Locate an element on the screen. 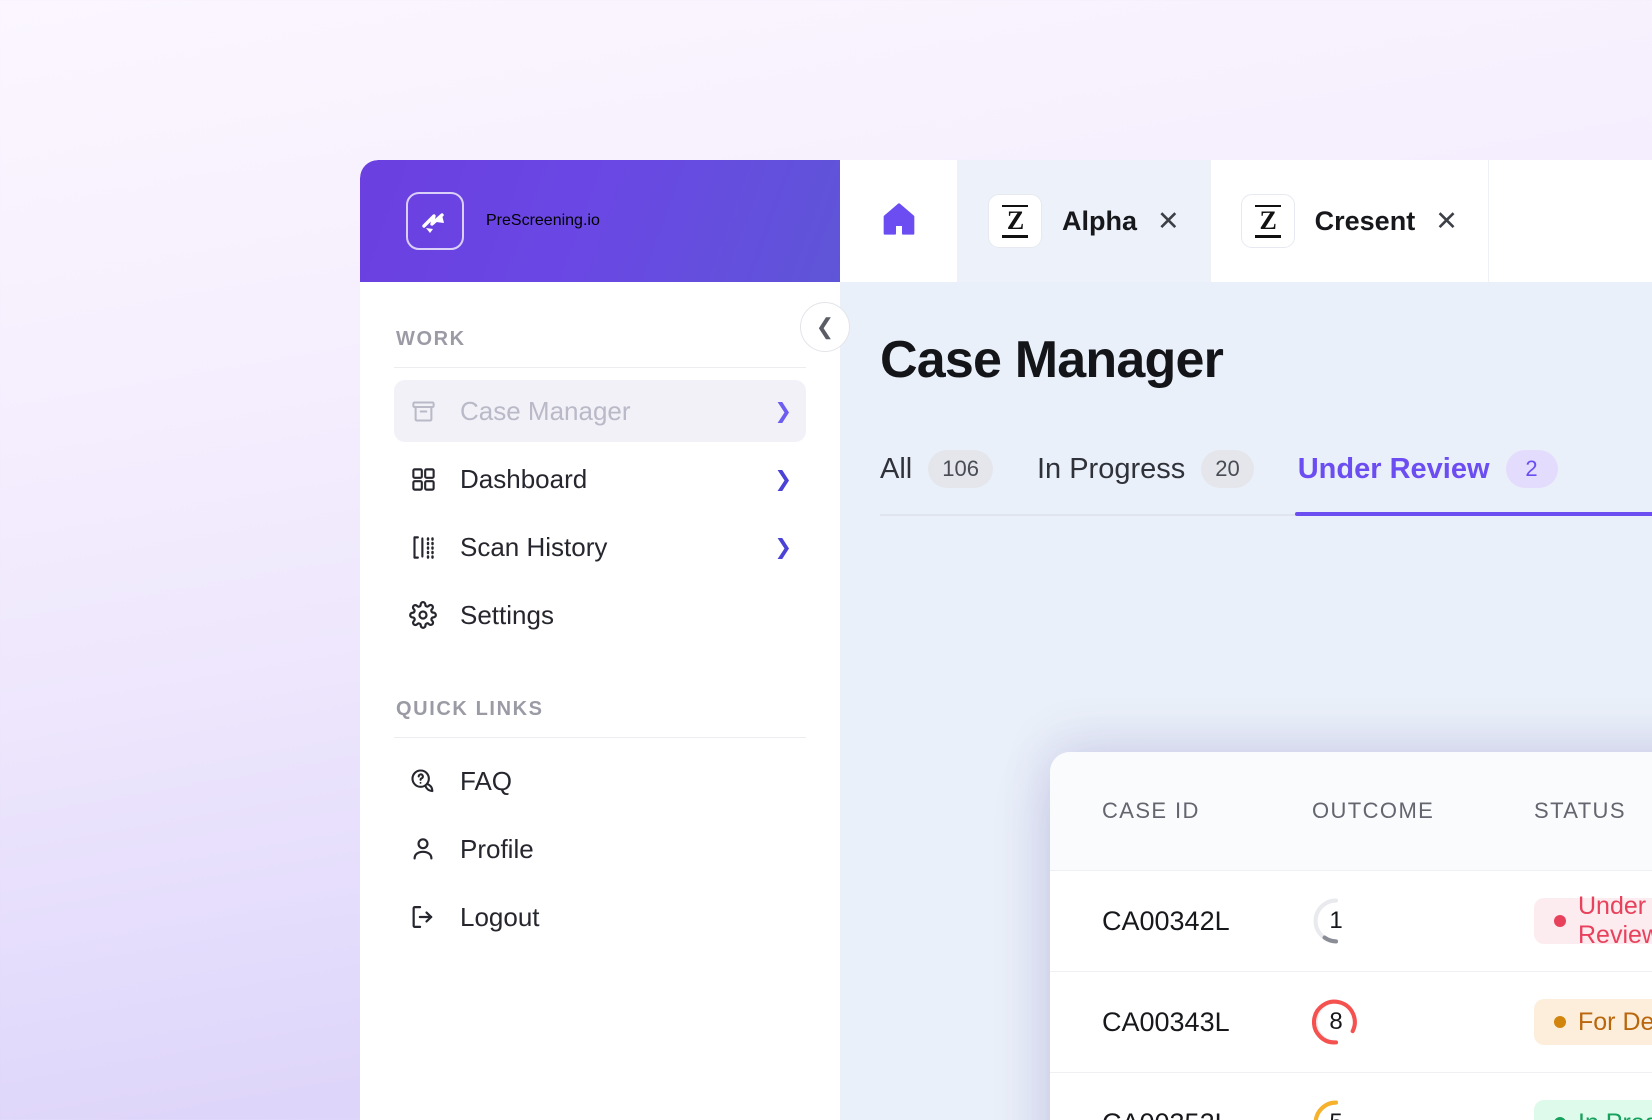  cell-case-id: CA00342L is located at coordinates (1166, 920).